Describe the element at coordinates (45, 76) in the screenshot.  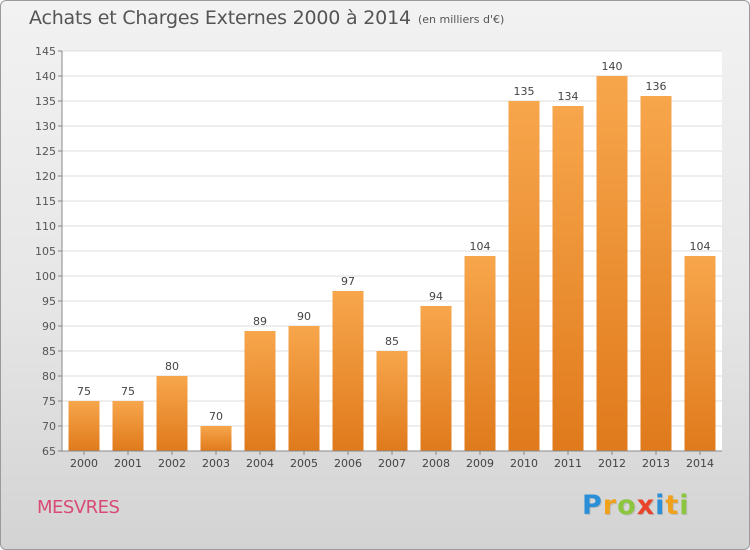
I see `y-tick-label: 140` at that location.